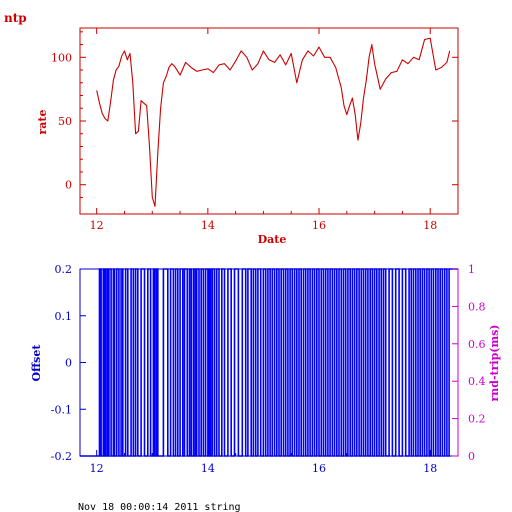 The width and height of the screenshot is (512, 512). What do you see at coordinates (477, 419) in the screenshot?
I see `rtt-y-tick-label: 0.2` at bounding box center [477, 419].